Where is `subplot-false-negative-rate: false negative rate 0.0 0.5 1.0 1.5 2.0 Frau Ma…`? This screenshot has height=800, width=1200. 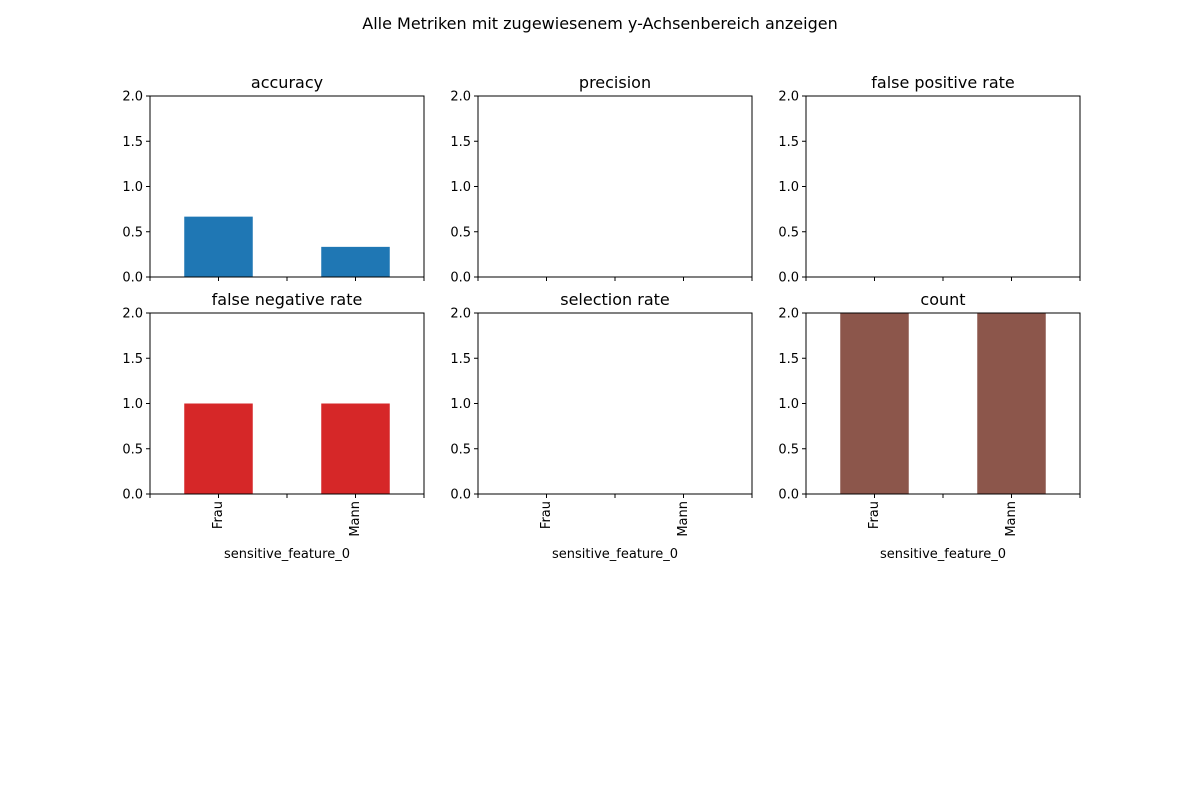 subplot-false-negative-rate: false negative rate 0.0 0.5 1.0 1.5 2.0 Frau Ma… is located at coordinates (273, 426).